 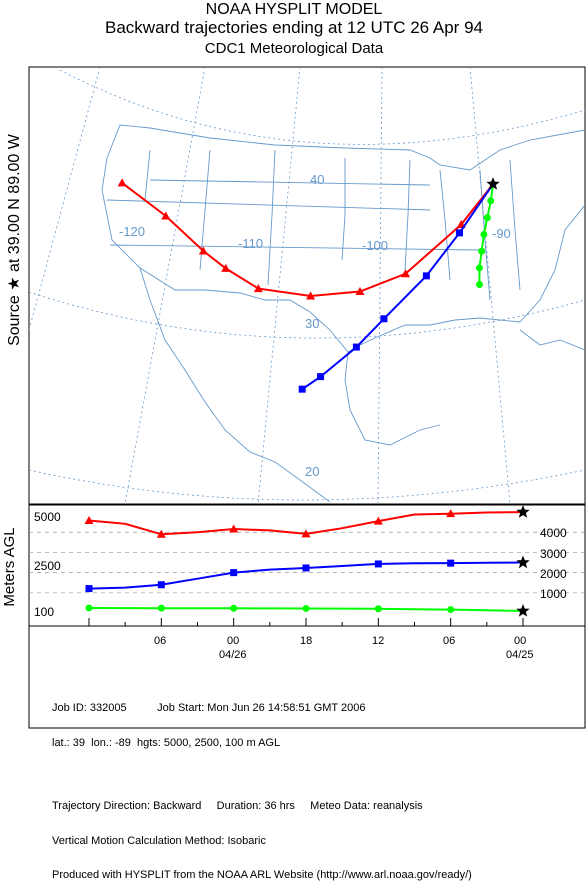 I want to click on mexico-west-coast, so click(x=235, y=385).